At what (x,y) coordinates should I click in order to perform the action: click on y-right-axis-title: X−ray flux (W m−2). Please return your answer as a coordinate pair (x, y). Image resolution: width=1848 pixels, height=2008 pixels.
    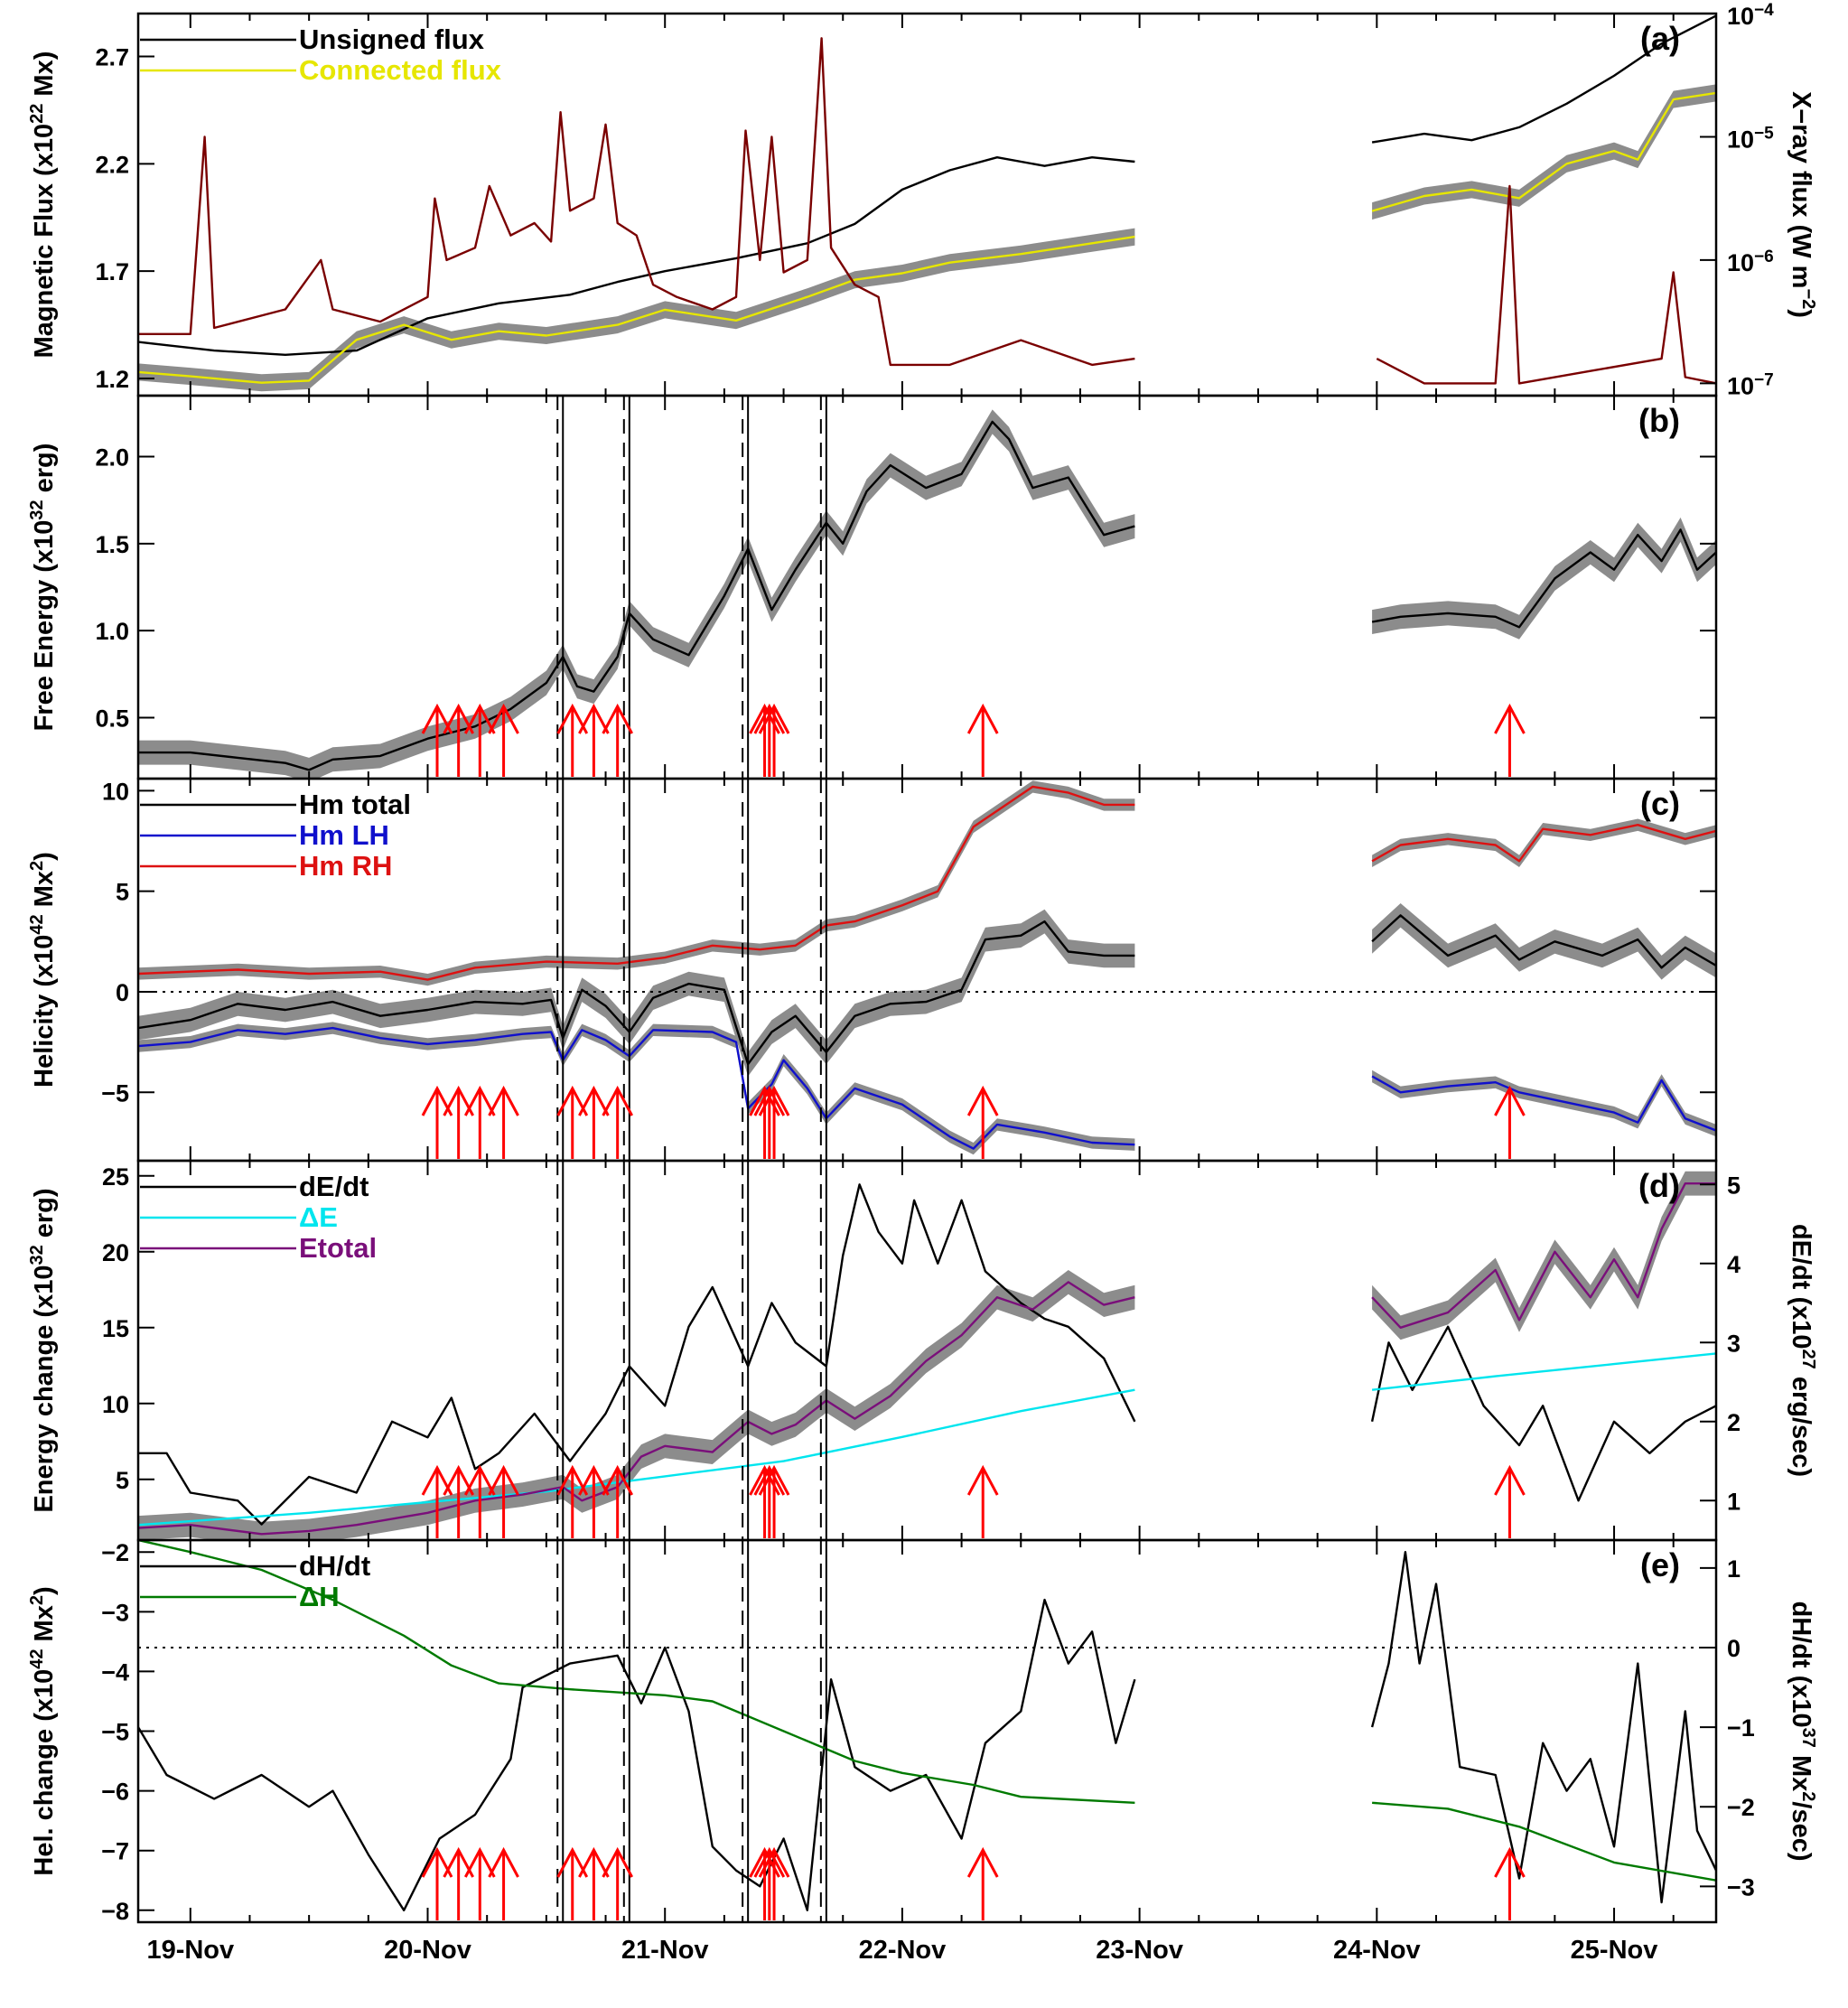
    Looking at the image, I should click on (1803, 204).